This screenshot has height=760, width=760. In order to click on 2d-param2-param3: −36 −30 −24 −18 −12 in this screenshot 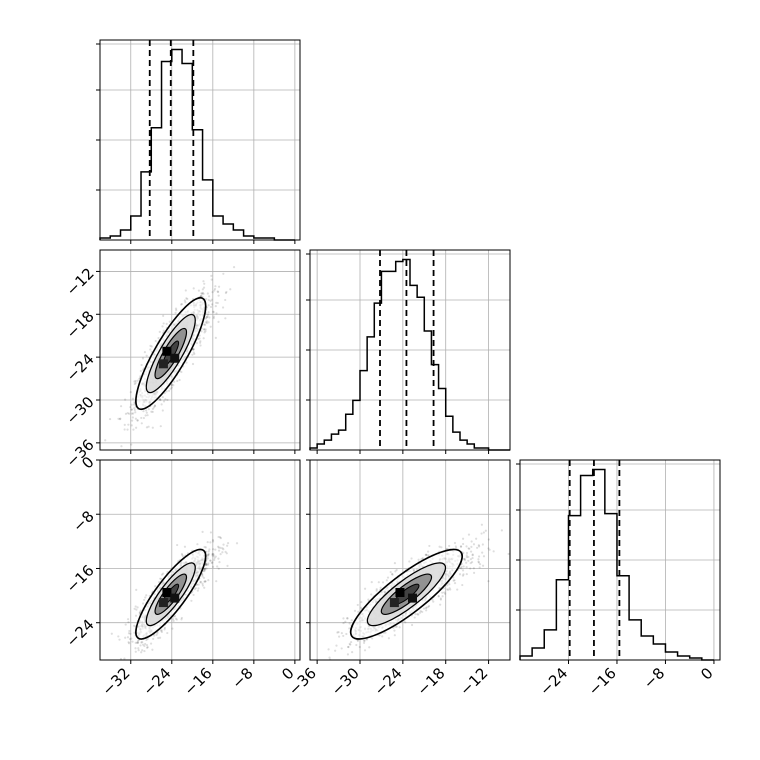, I will do `click(415, 579)`.